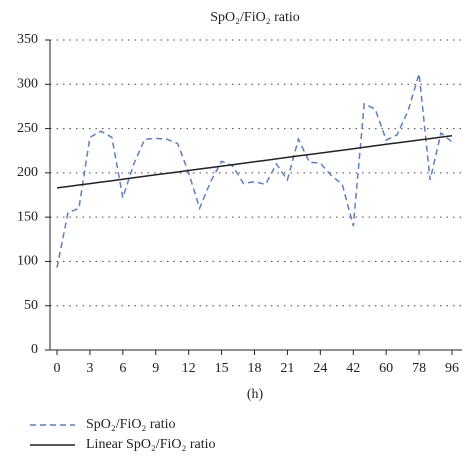 The image size is (474, 474). I want to click on x-tick-label: 24, so click(320, 368).